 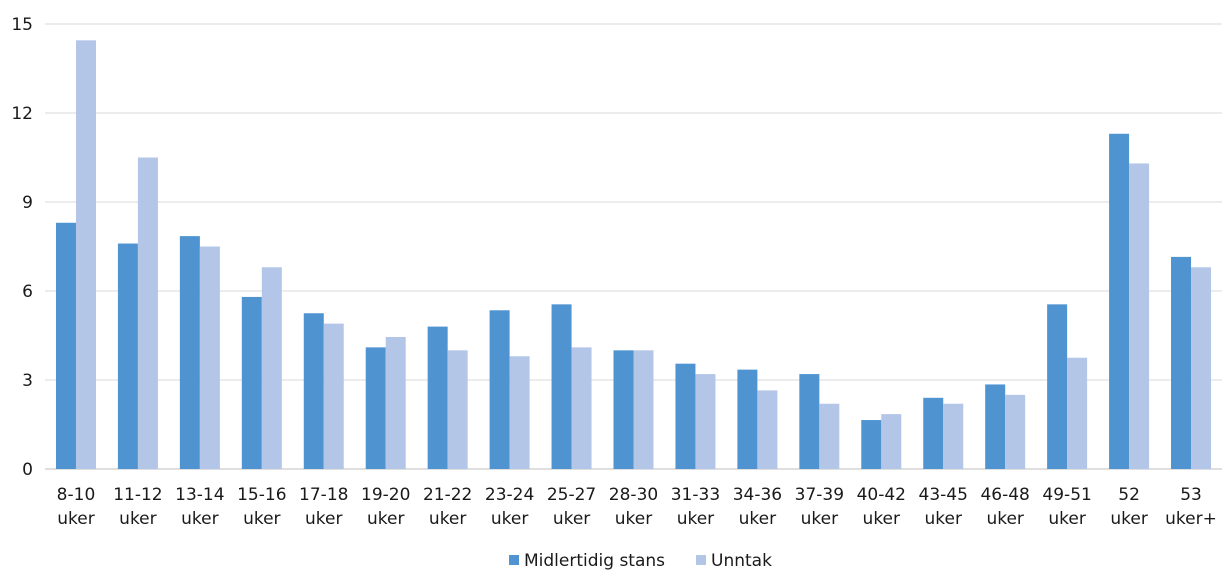 What do you see at coordinates (757, 495) in the screenshot?
I see `x-tick-label: 34-36` at bounding box center [757, 495].